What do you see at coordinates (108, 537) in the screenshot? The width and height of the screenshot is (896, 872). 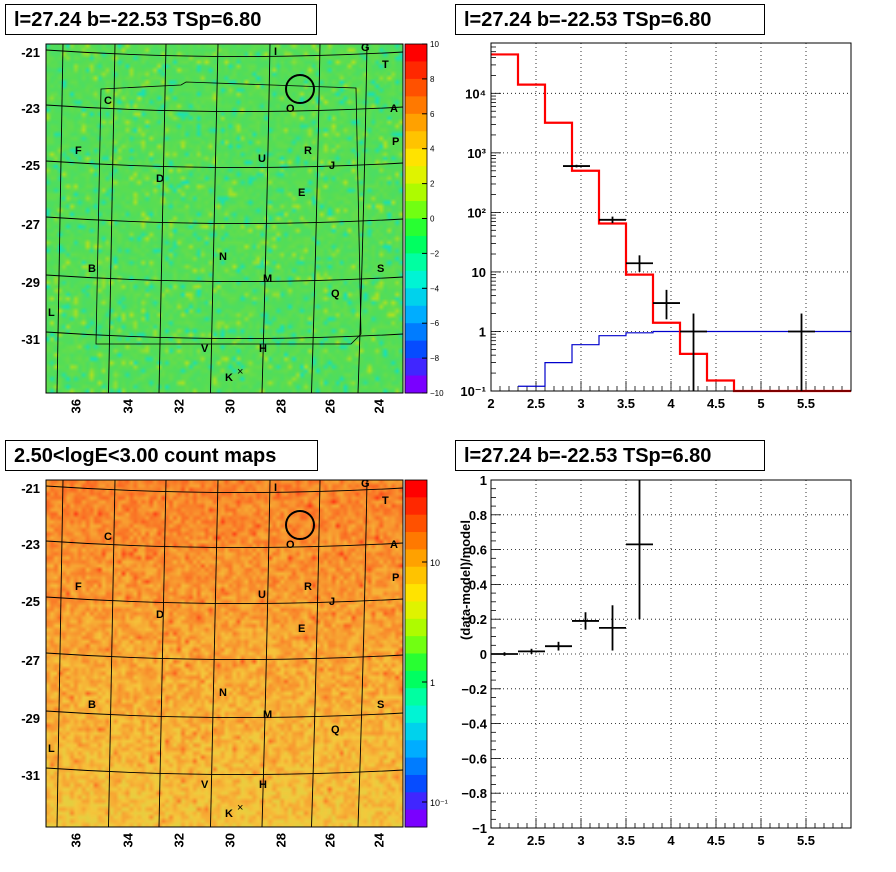 I see `source-label: C` at bounding box center [108, 537].